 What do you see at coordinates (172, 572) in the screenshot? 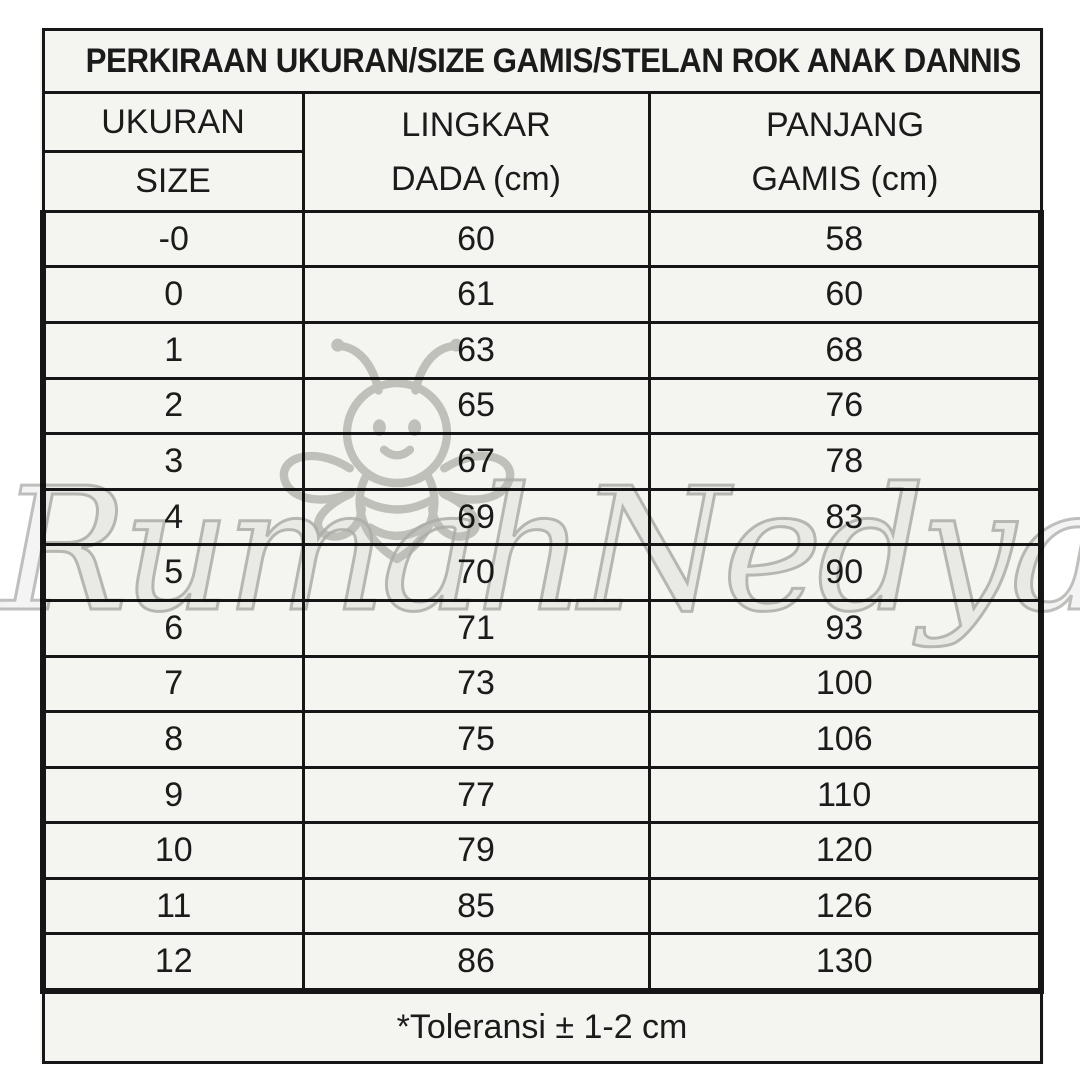
I see `size-cell: 5` at bounding box center [172, 572].